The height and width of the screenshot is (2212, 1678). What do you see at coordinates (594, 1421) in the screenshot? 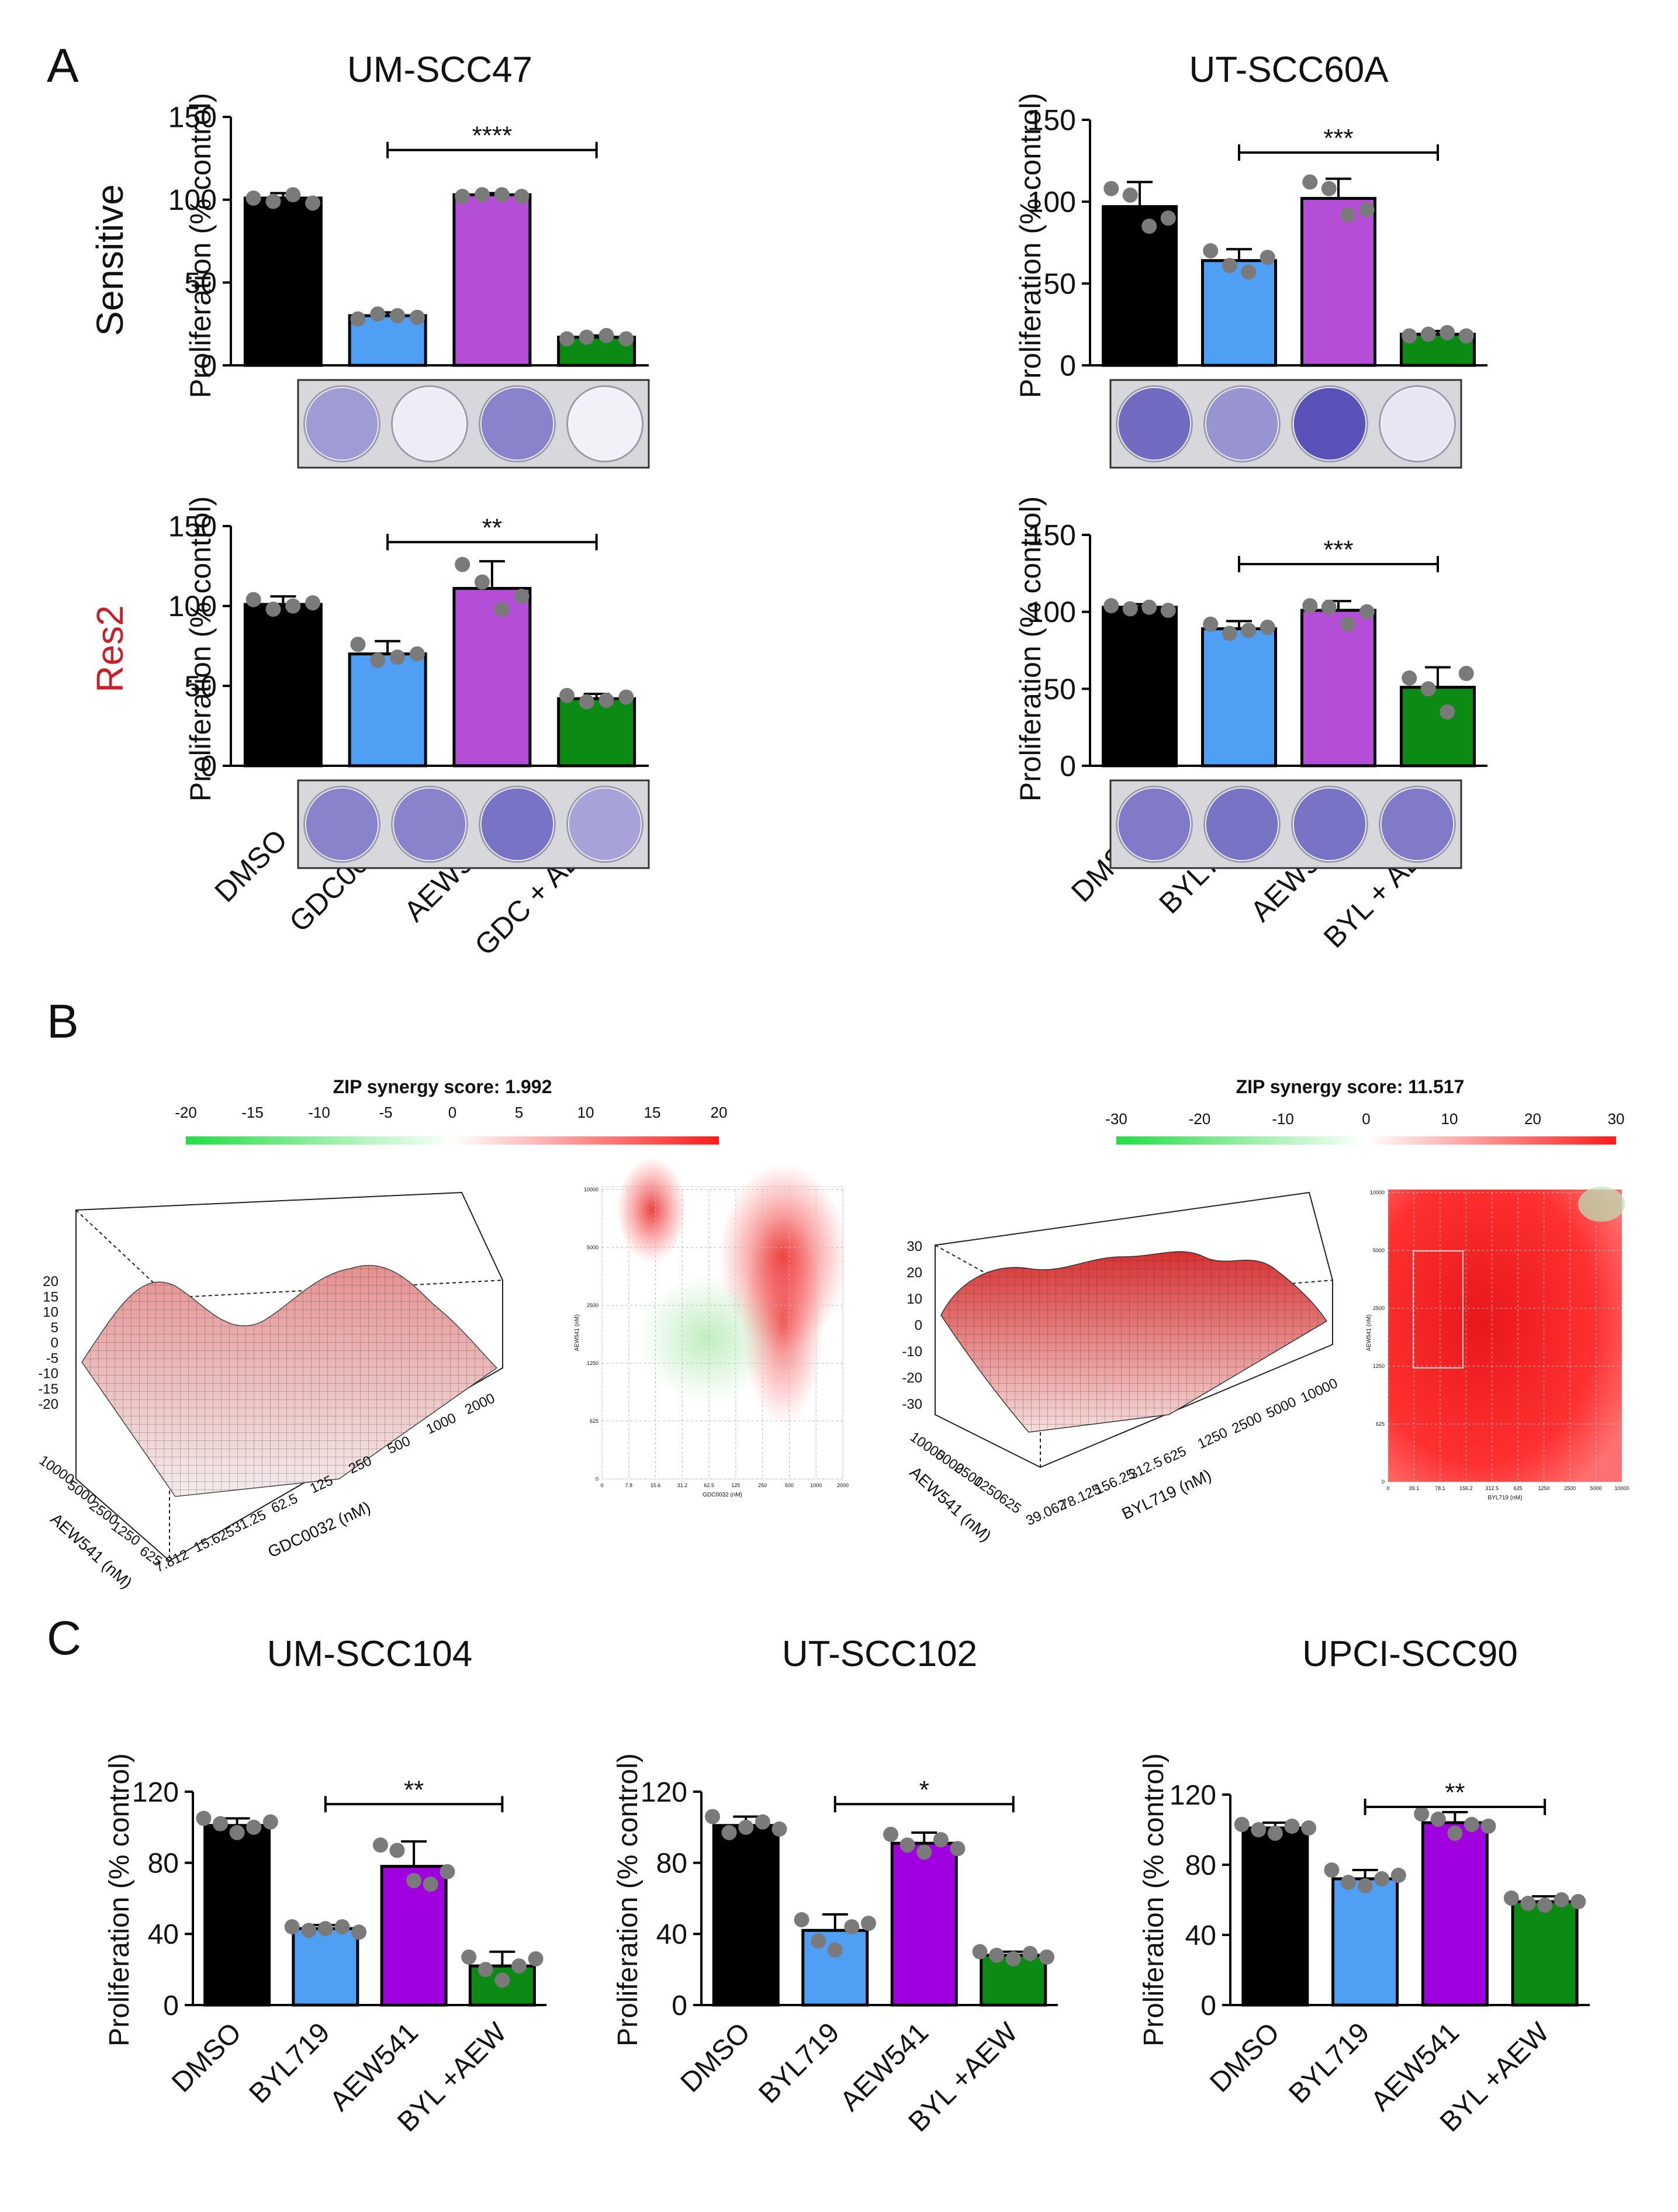
I see `heatmap-y-tick: 625` at bounding box center [594, 1421].